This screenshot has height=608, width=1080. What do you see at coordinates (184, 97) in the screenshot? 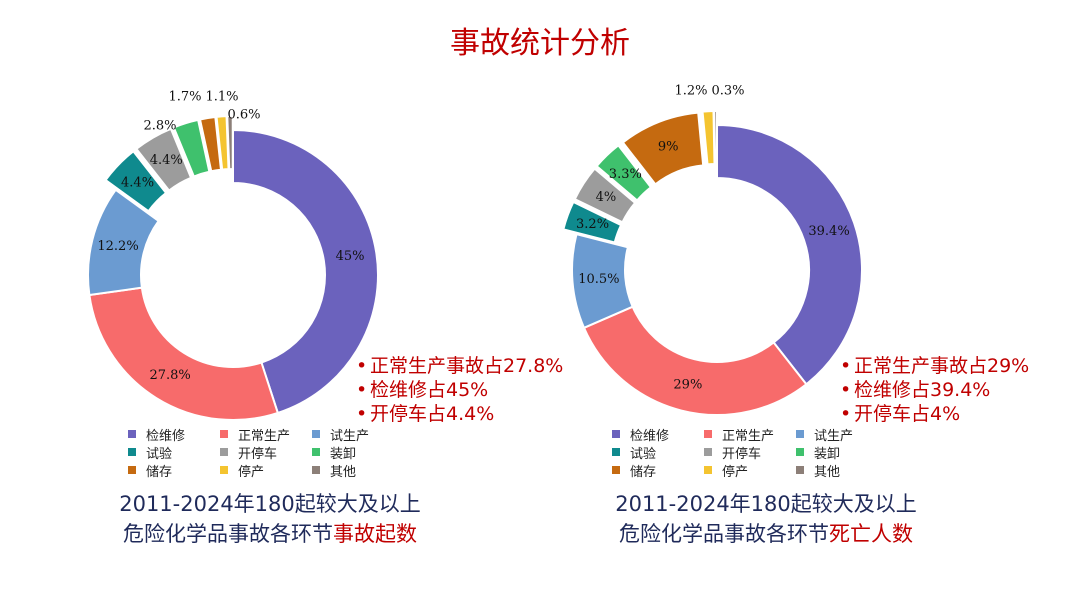
I see `slice-label: 1.7%` at bounding box center [184, 97].